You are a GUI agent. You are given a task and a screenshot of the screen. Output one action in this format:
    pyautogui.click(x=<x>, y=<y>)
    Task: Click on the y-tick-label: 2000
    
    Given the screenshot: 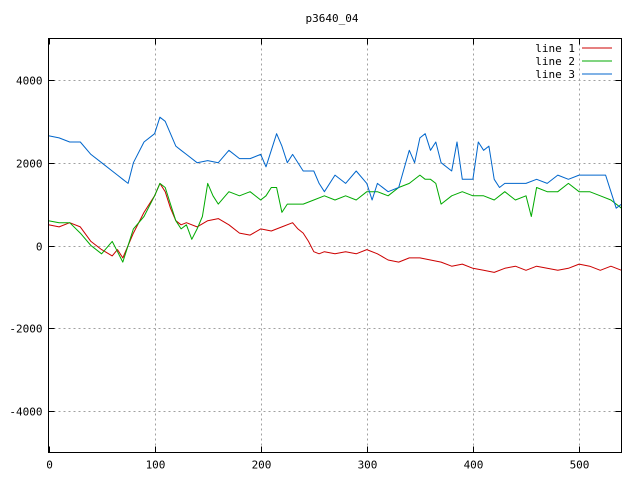 What is the action you would take?
    pyautogui.click(x=29, y=164)
    